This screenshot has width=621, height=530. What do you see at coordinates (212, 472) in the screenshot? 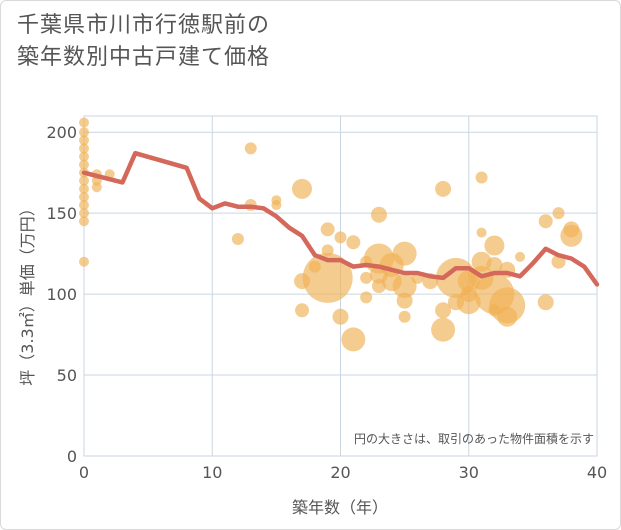
I see `x-tick-label: 10` at bounding box center [212, 472].